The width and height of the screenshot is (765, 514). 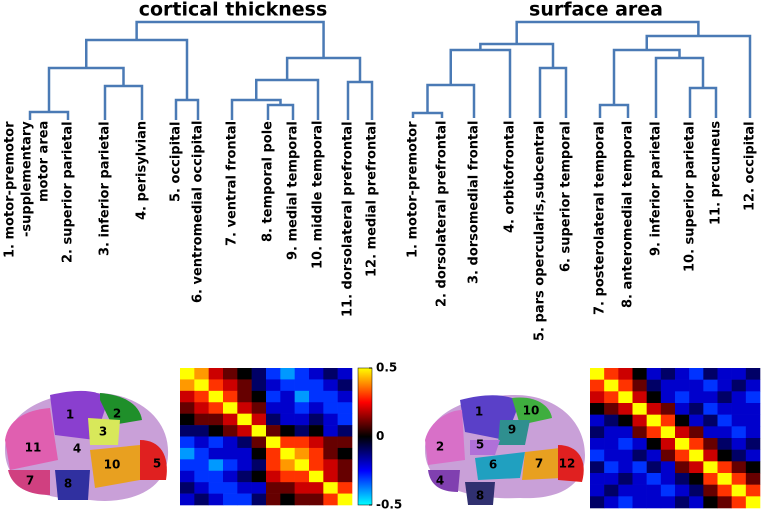 What do you see at coordinates (87, 445) in the screenshot?
I see `brain-left` at bounding box center [87, 445].